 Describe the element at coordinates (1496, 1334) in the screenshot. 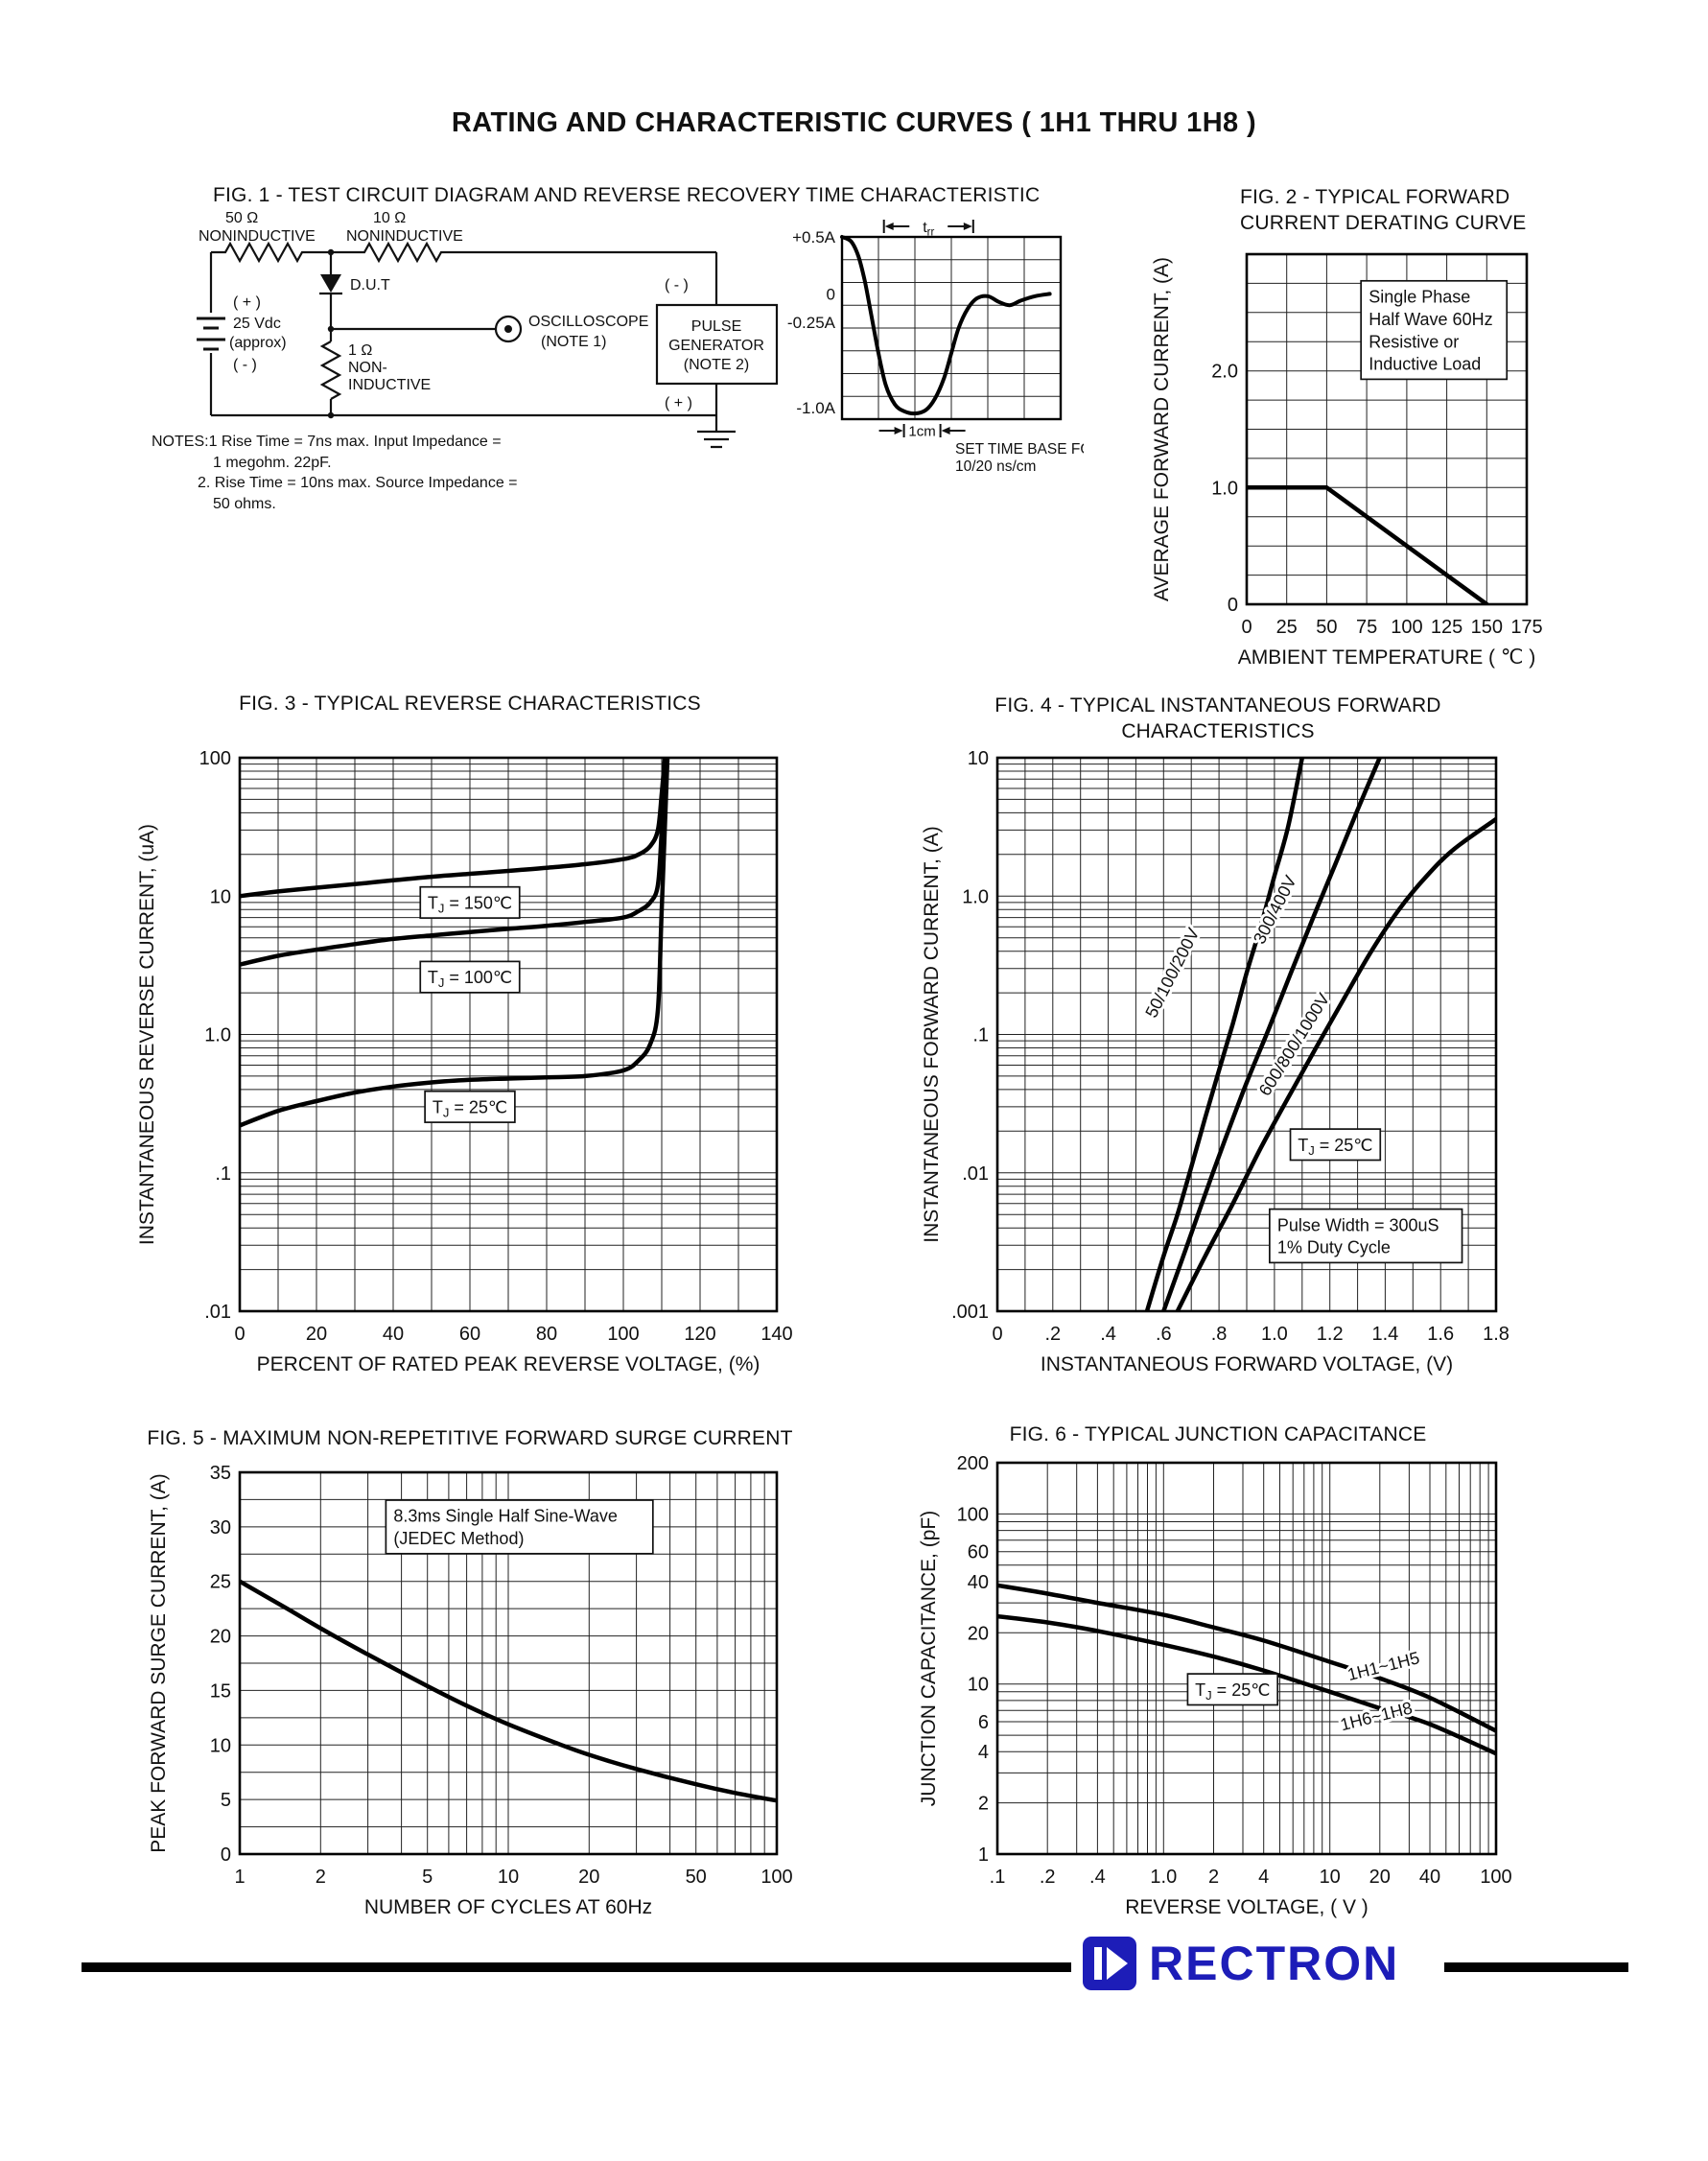

I see `x-tick-label: 1.8` at that location.